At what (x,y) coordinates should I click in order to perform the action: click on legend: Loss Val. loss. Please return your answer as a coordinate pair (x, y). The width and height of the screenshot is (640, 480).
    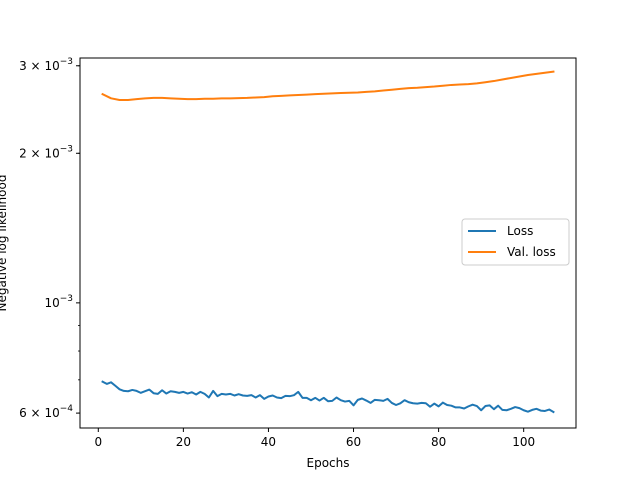
    Looking at the image, I should click on (515, 242).